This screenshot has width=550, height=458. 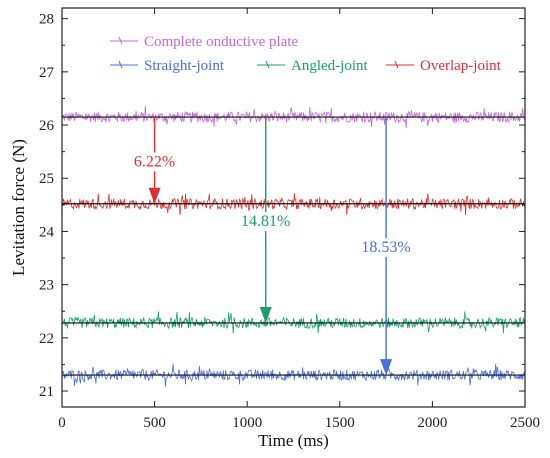 I want to click on y-tick-label-7: 28, so click(x=46, y=20).